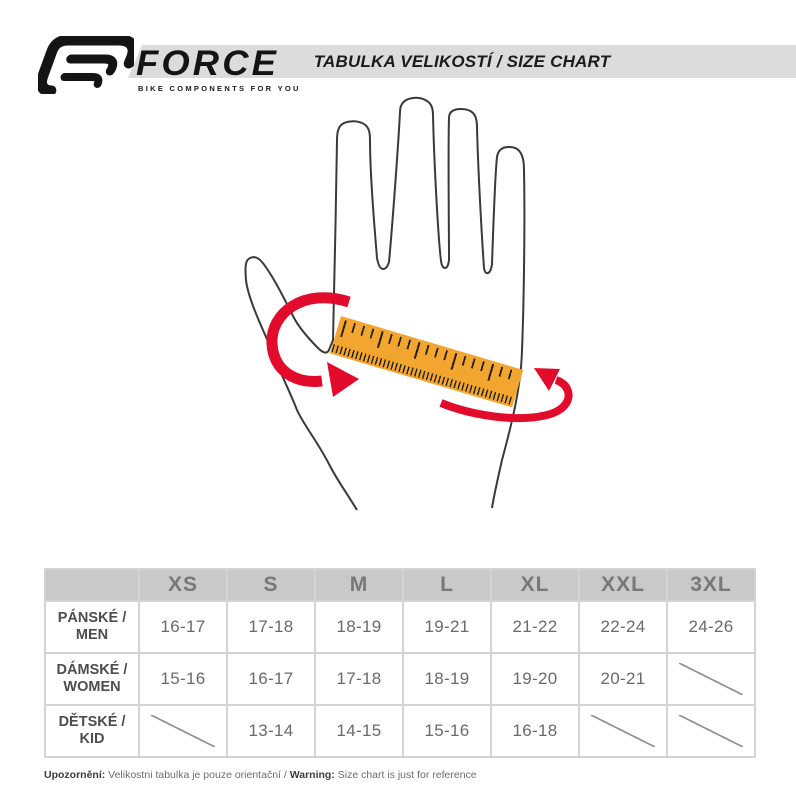 This screenshot has height=800, width=796. Describe the element at coordinates (623, 585) in the screenshot. I see `column-header-xxl: XXL` at that location.